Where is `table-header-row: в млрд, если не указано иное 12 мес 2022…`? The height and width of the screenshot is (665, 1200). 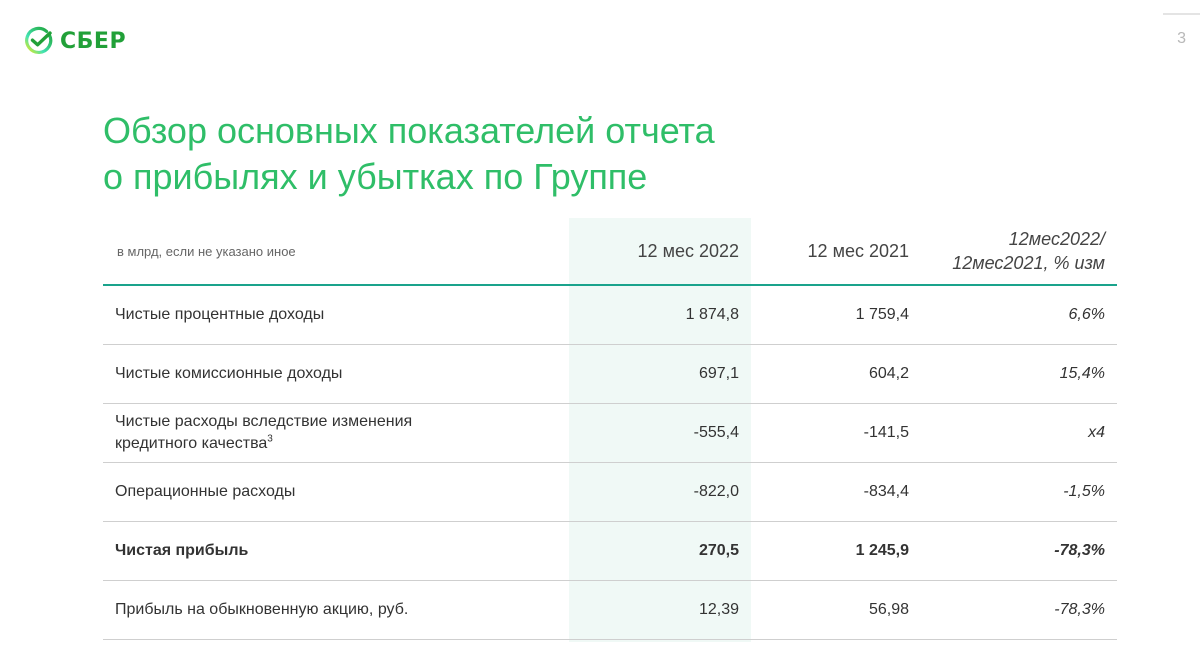
table-header-row: в млрд, если не указано иное 12 мес 2022… is located at coordinates (610, 252).